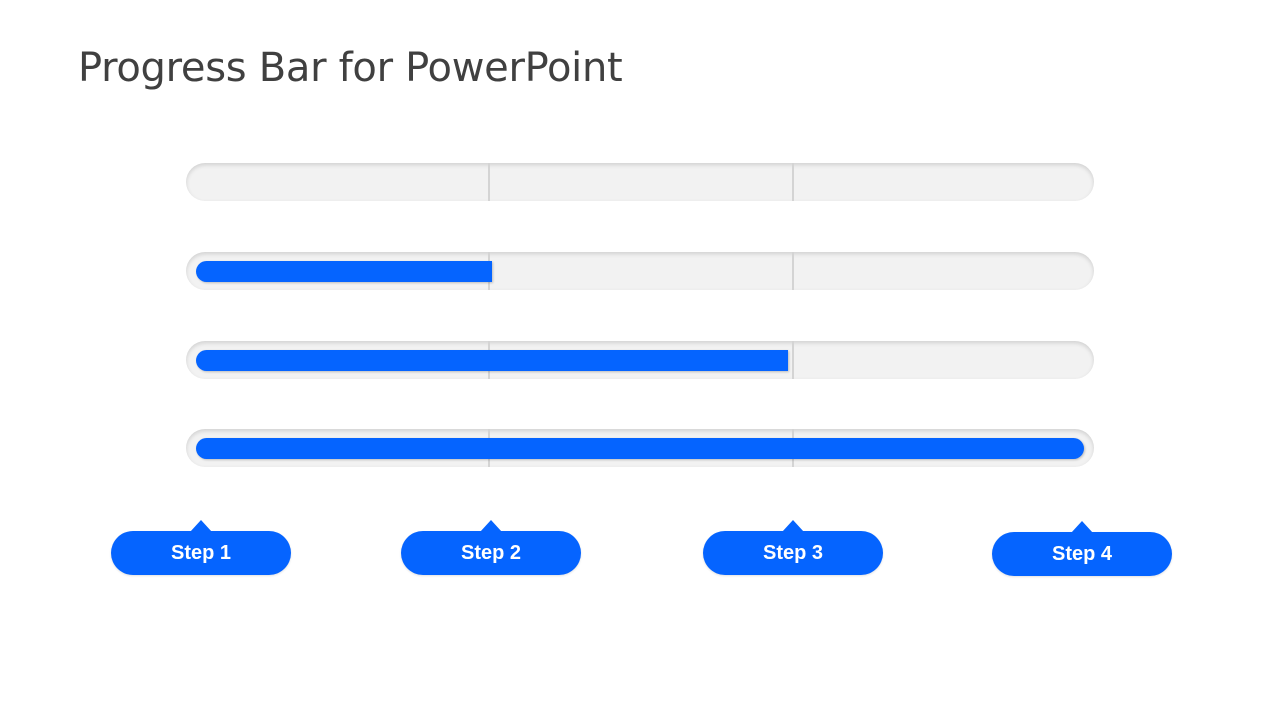 This screenshot has width=1280, height=720. I want to click on step-2-label: Step 2, so click(491, 547).